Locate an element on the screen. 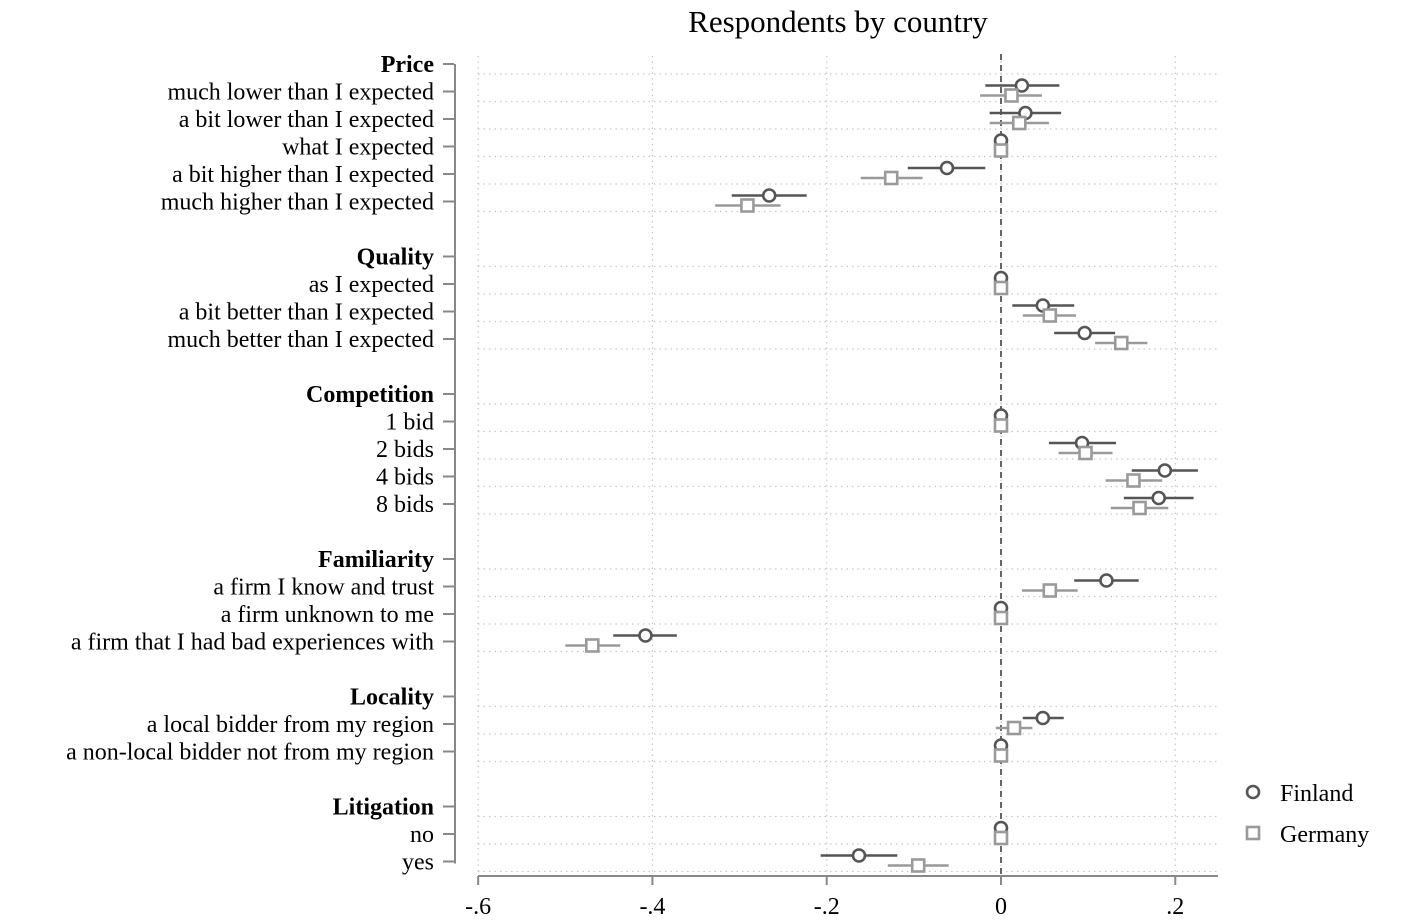 The width and height of the screenshot is (1402, 920). legend-germany-label: Germany is located at coordinates (1324, 835).